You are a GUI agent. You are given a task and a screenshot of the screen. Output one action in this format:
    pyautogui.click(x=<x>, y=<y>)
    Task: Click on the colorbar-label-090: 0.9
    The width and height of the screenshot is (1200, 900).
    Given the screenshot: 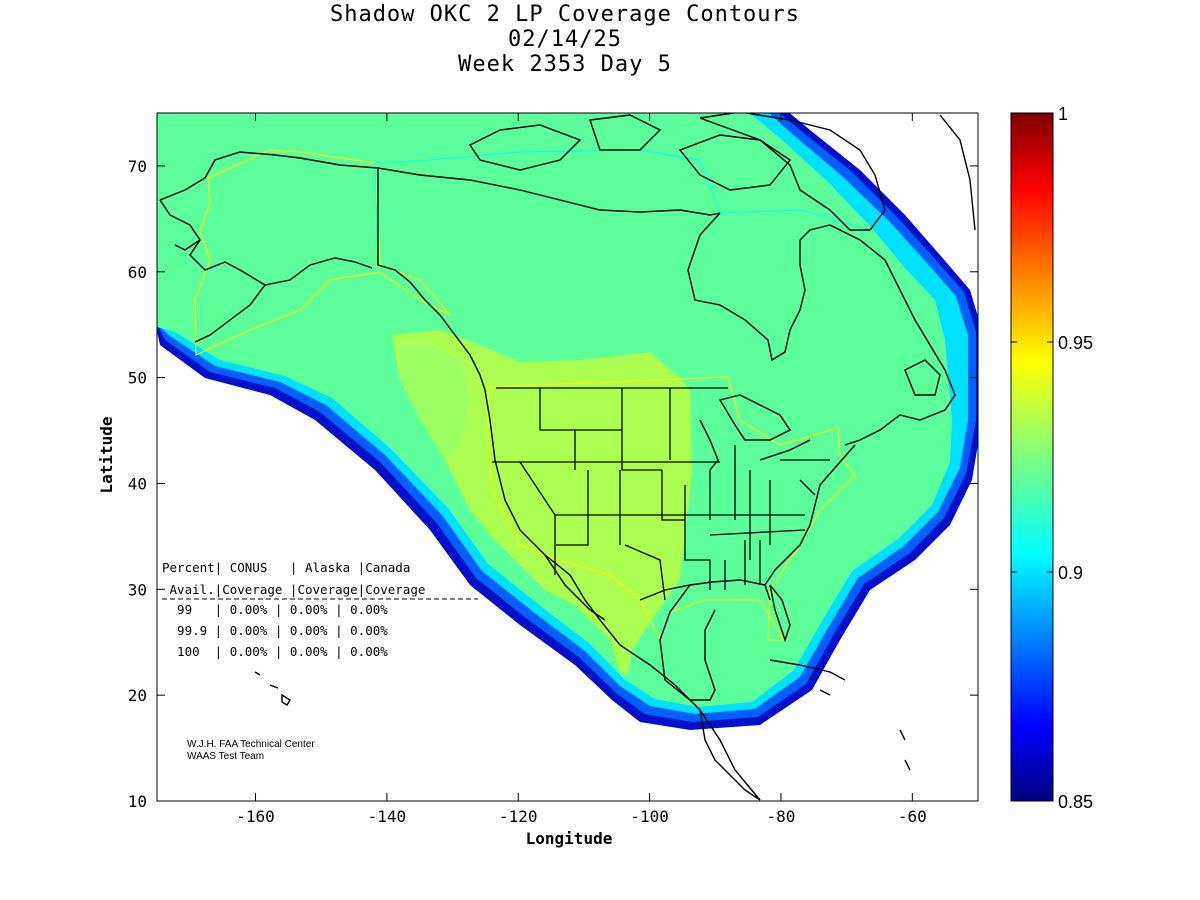 What is the action you would take?
    pyautogui.click(x=1070, y=573)
    